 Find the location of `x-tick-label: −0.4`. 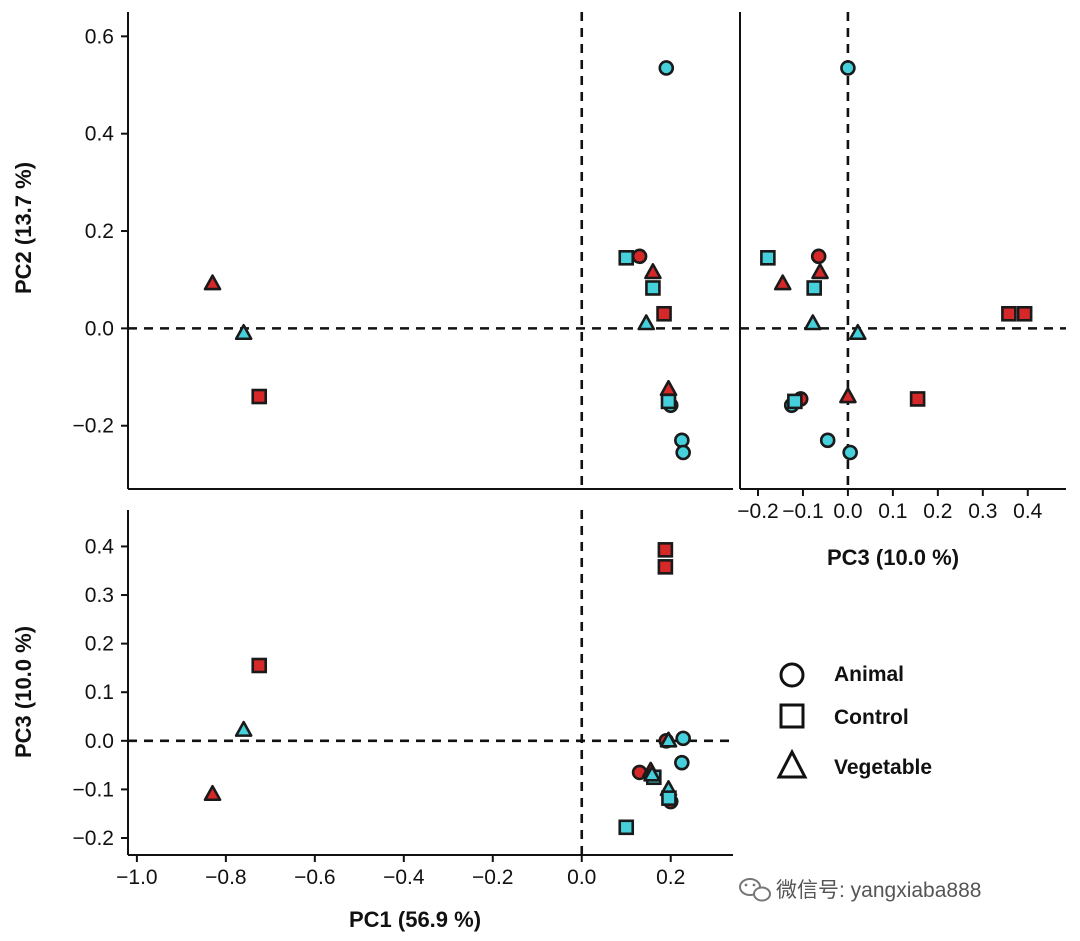

x-tick-label: −0.4 is located at coordinates (404, 877).